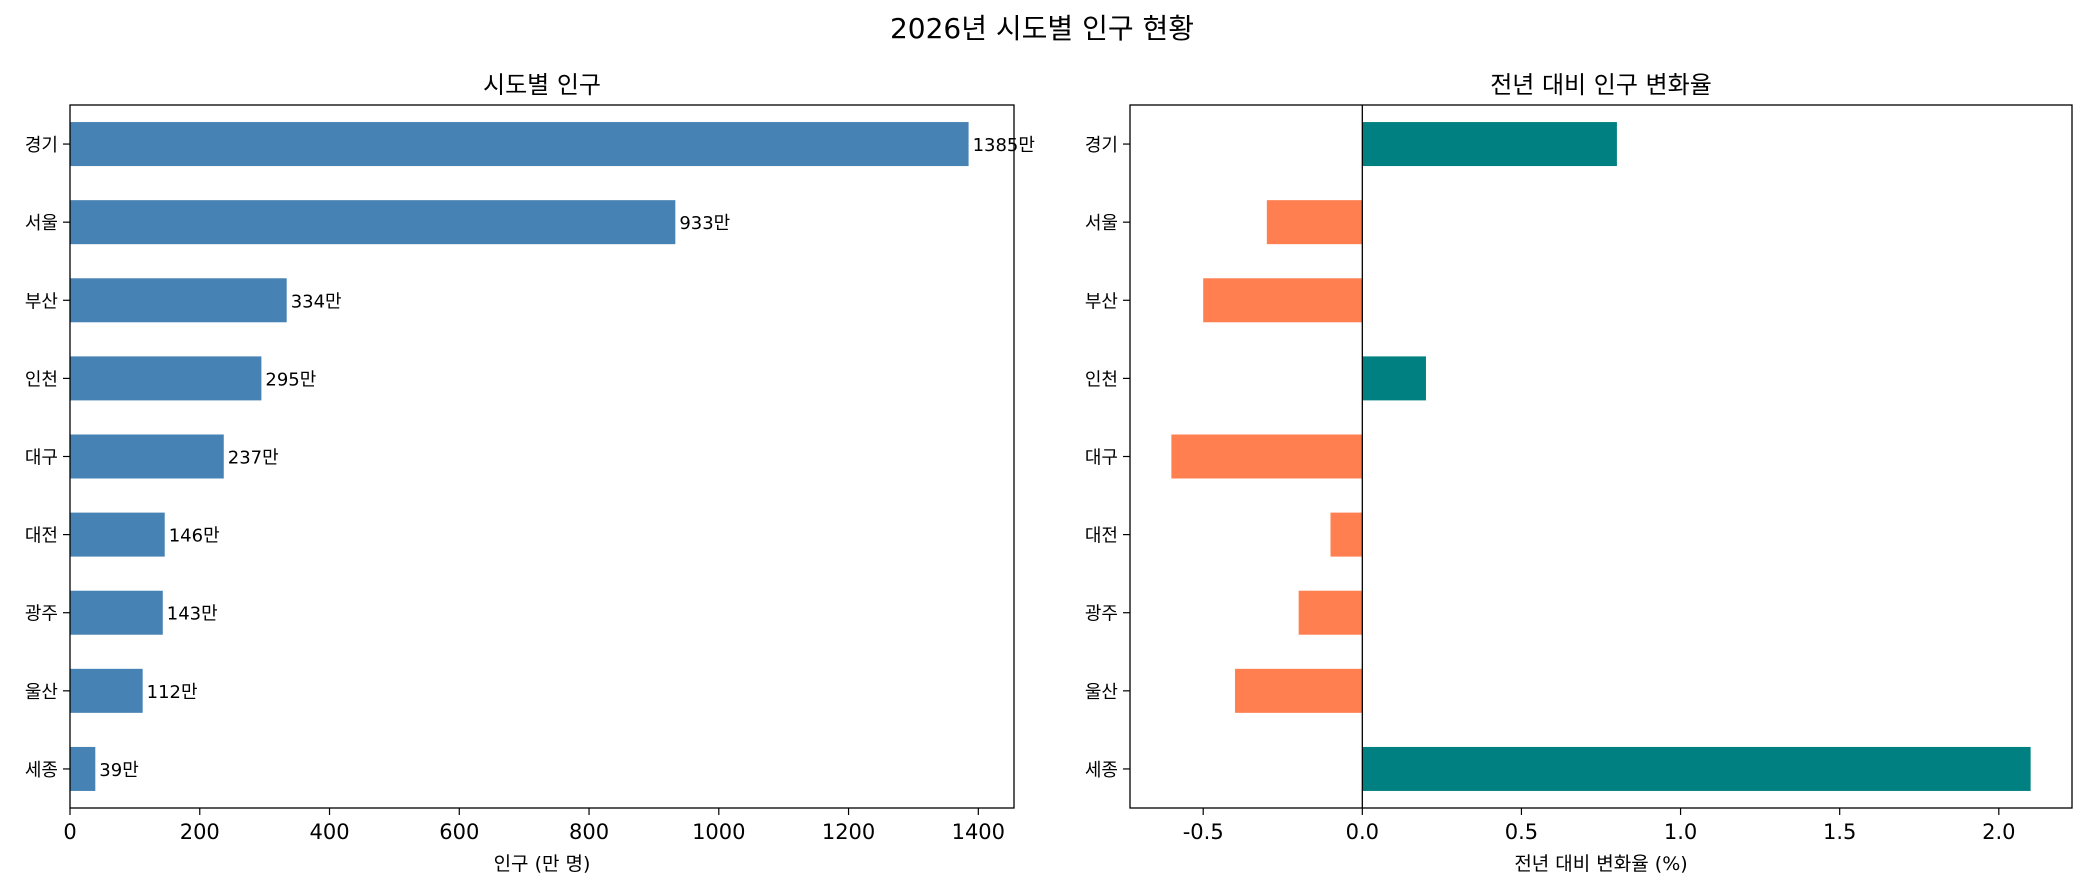 Image resolution: width=2085 pixels, height=888 pixels. Describe the element at coordinates (200, 832) in the screenshot. I see `x-tick-label: 200` at that location.